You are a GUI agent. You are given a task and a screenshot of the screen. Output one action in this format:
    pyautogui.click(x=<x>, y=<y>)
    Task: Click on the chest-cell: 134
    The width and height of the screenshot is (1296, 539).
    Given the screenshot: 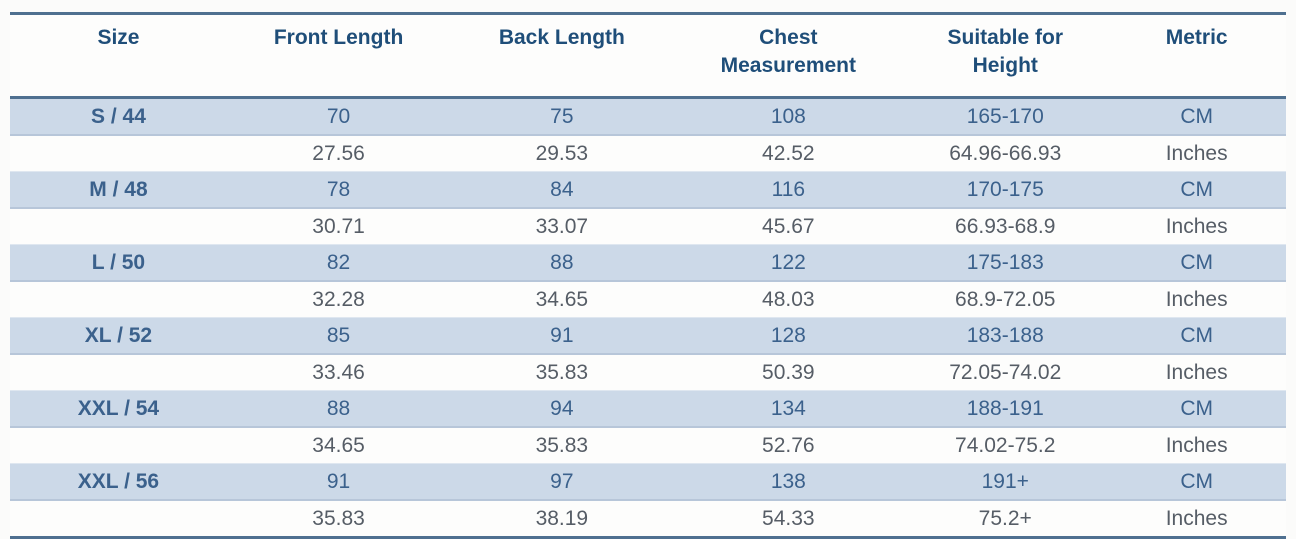 What is the action you would take?
    pyautogui.click(x=788, y=409)
    